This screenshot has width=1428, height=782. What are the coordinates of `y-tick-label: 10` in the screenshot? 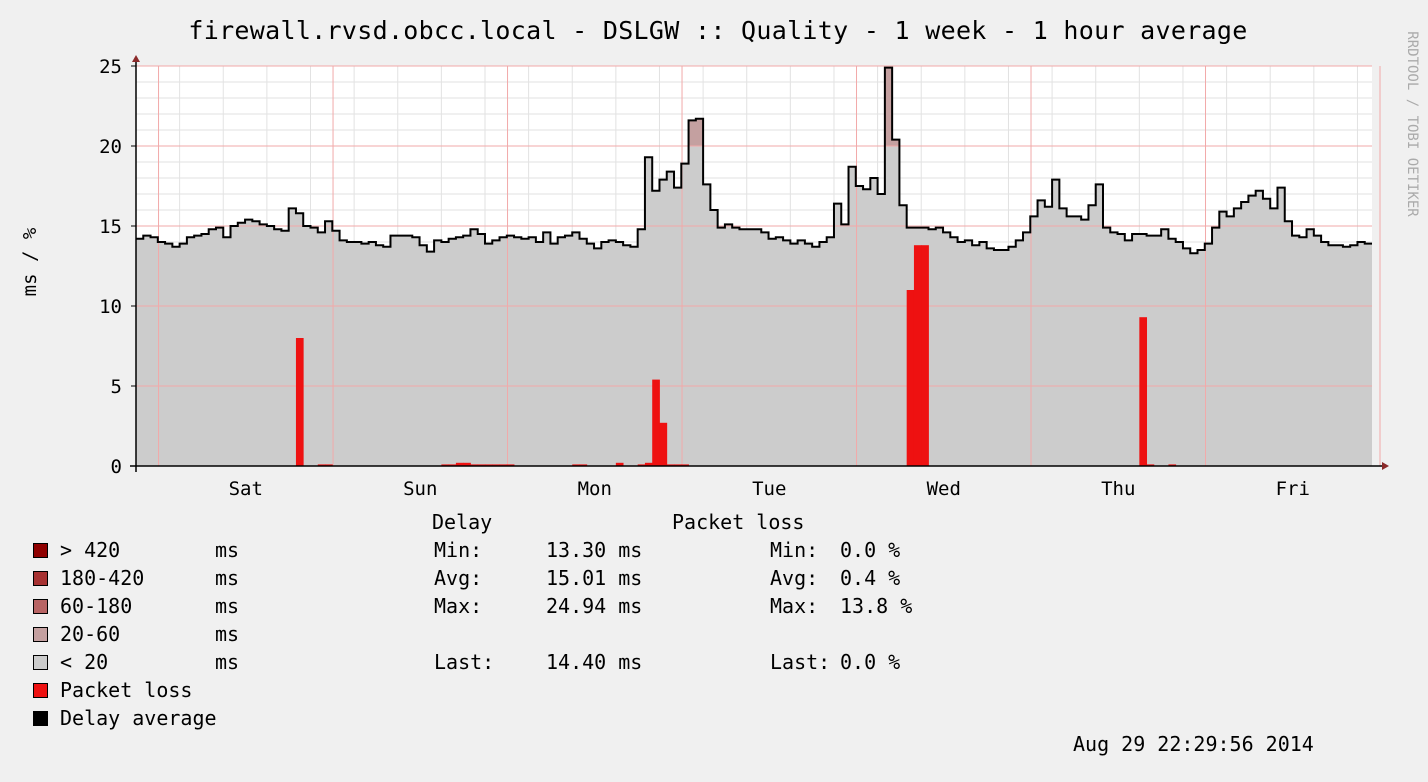 It's located at (110, 307).